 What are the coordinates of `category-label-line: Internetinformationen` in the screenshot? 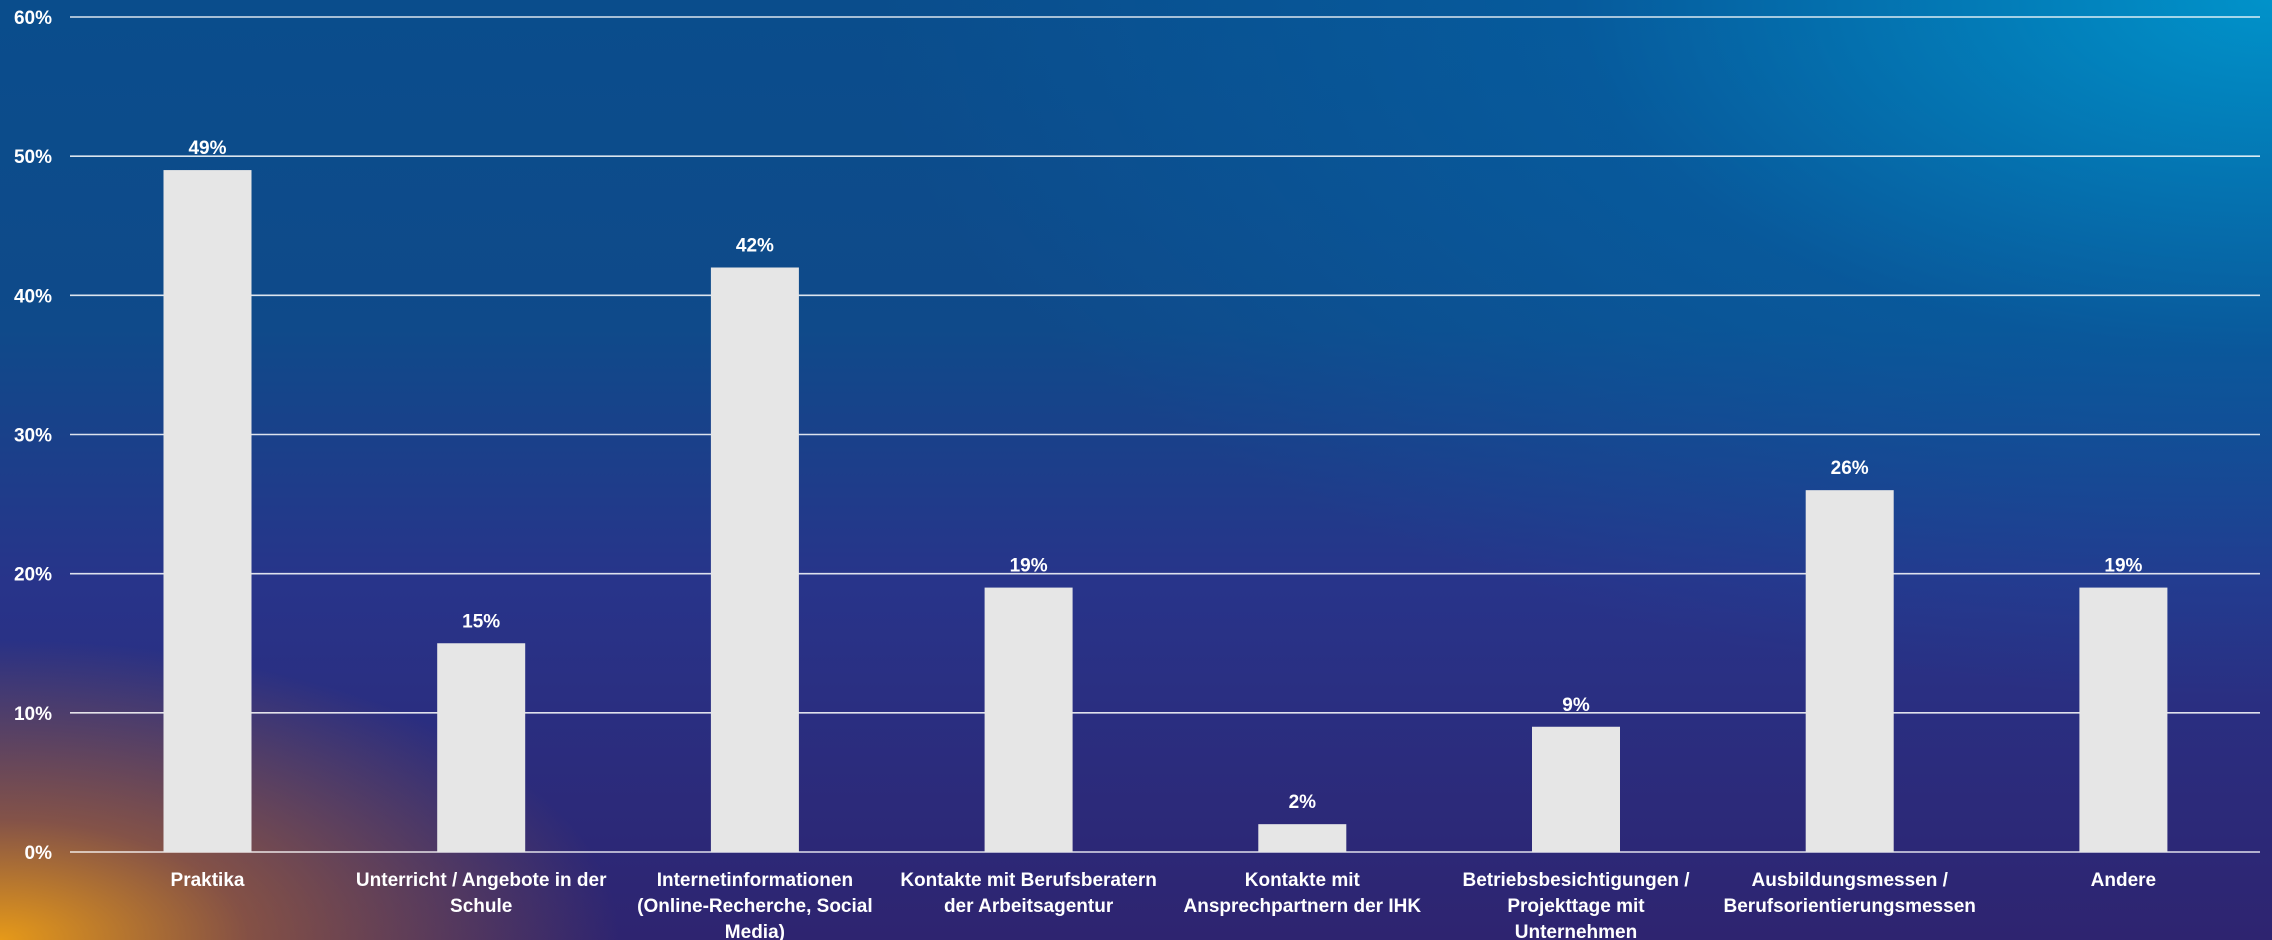 It's located at (755, 880).